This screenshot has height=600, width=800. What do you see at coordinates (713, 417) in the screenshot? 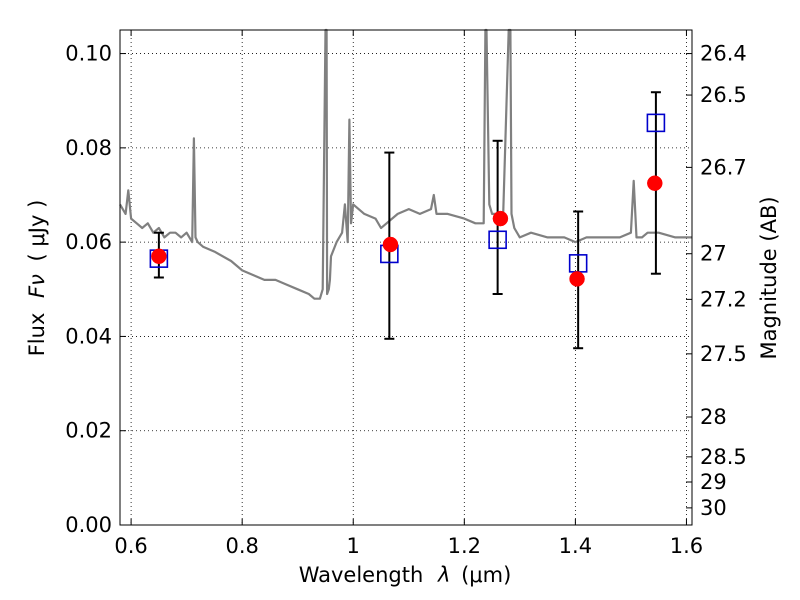
I see `right-tick-label: 28` at bounding box center [713, 417].